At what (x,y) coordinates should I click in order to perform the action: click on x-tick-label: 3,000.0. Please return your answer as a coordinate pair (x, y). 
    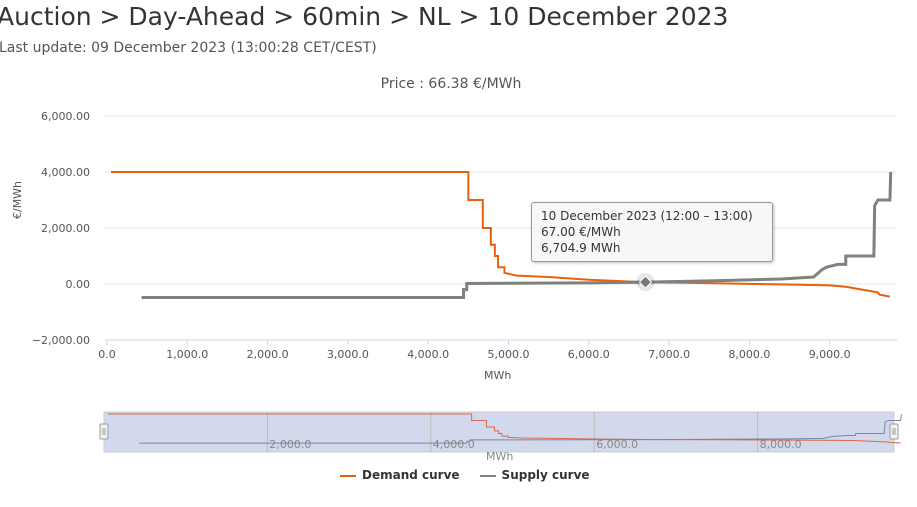
    Looking at the image, I should click on (348, 354).